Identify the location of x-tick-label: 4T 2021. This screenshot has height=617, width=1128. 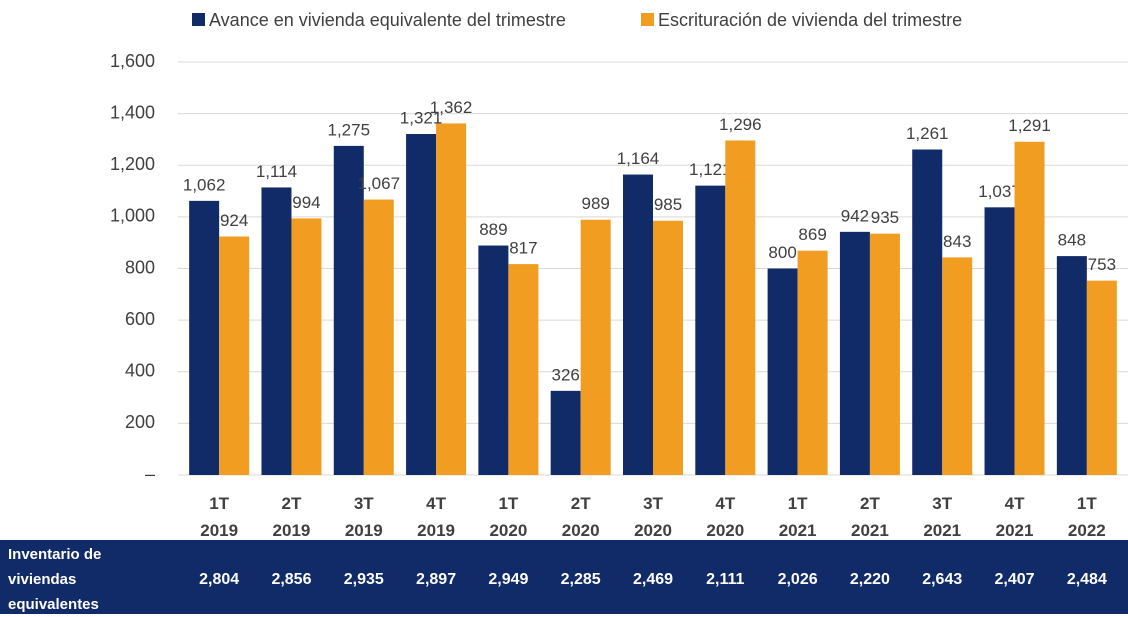
(1015, 517).